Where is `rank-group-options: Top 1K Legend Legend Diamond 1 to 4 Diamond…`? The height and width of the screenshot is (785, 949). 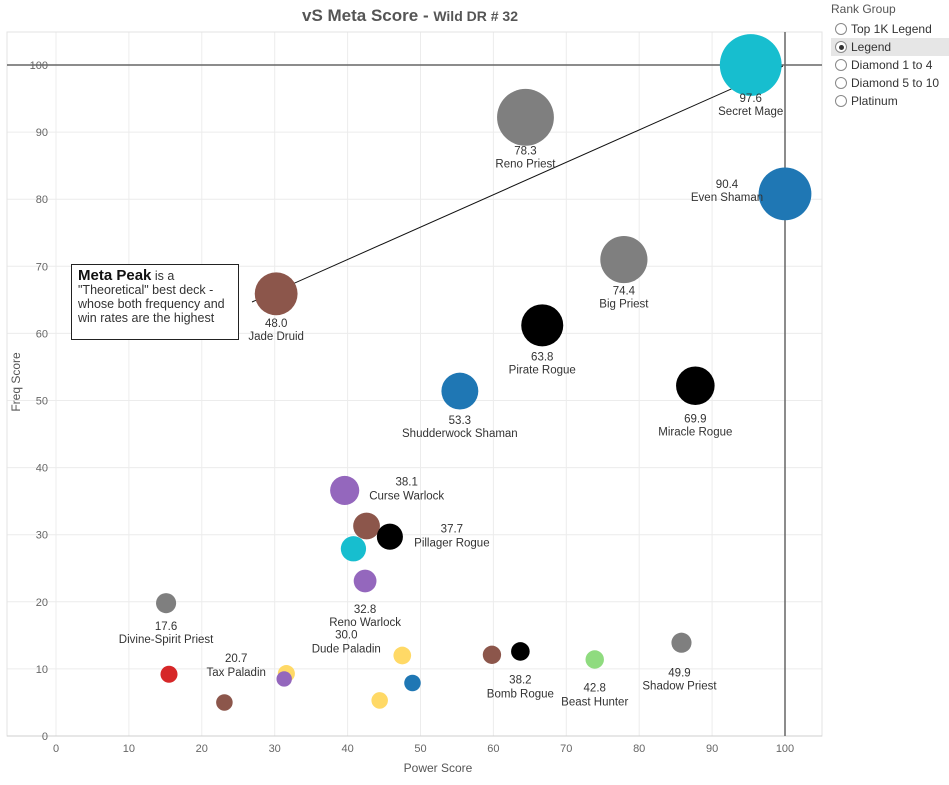
rank-group-options: Top 1K Legend Legend Diamond 1 to 4 Diamond… is located at coordinates (890, 65).